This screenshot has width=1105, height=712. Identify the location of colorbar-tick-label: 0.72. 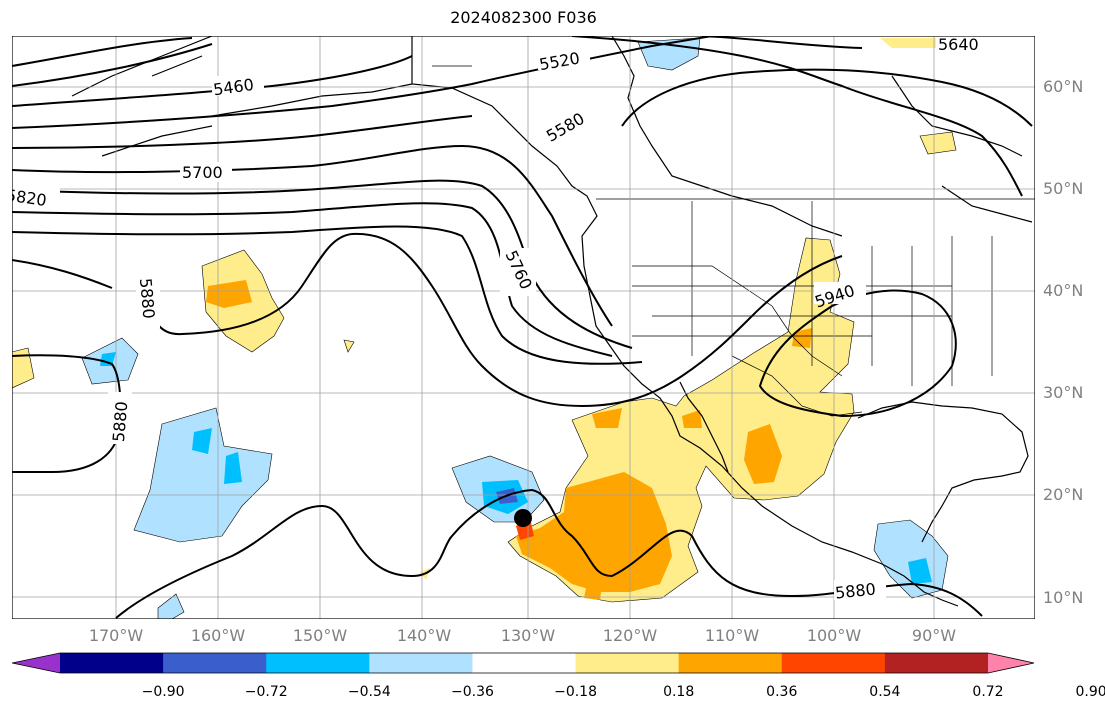
(988, 692).